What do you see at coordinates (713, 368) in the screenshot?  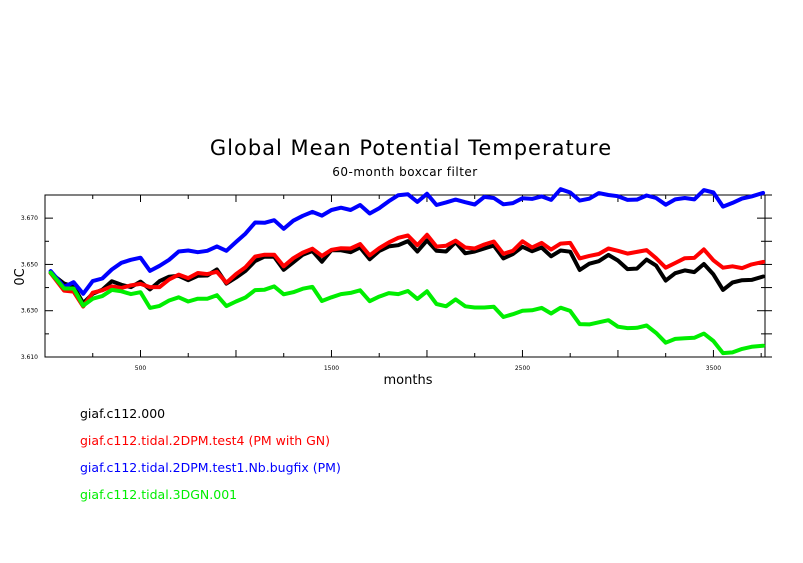 I see `x-tick-label: 3500` at bounding box center [713, 368].